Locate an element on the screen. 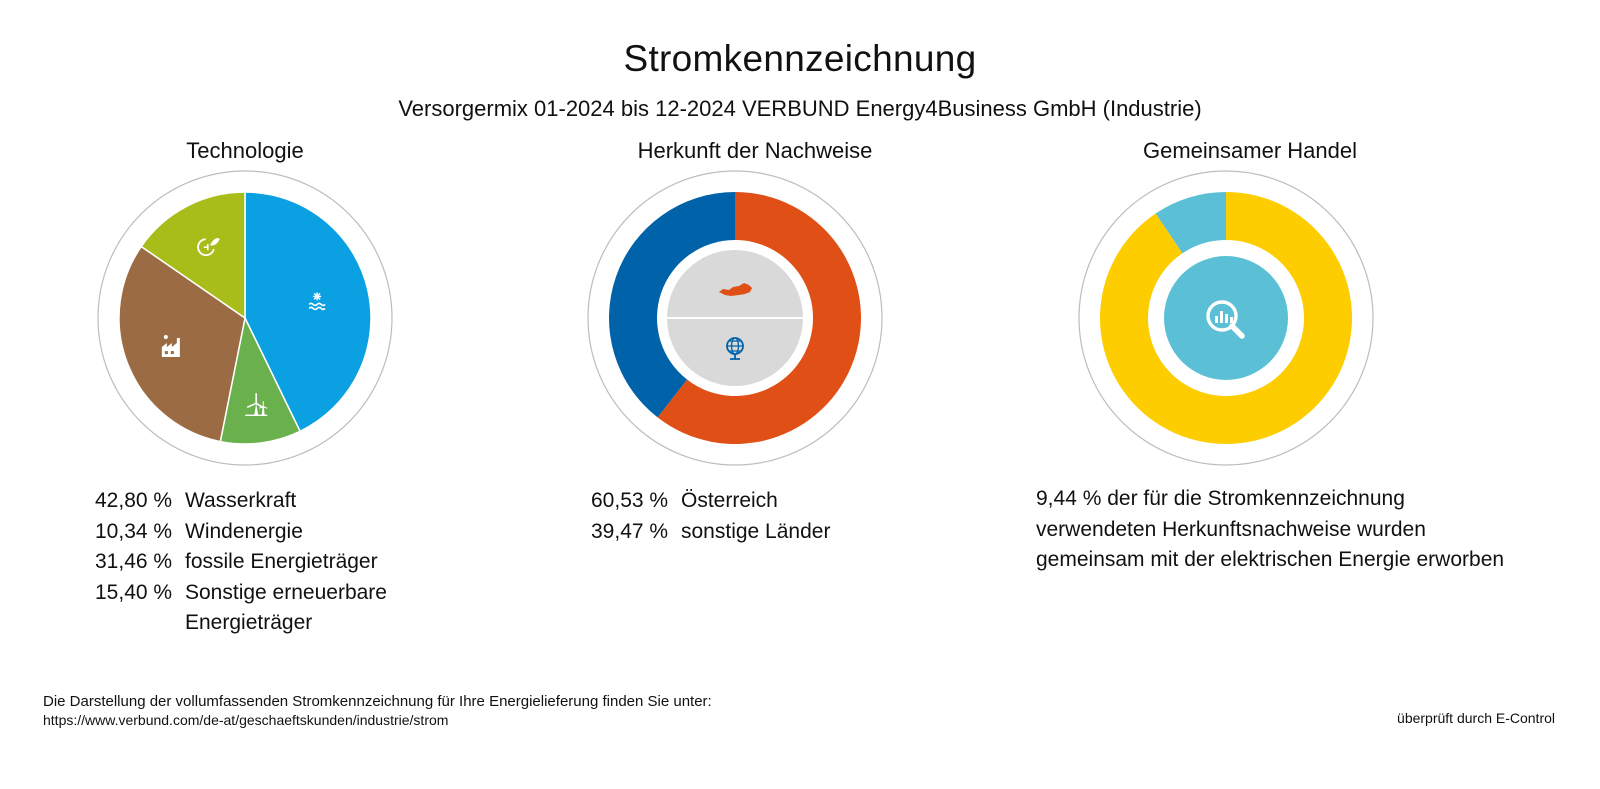 The image size is (1600, 789). legend-item: 10,34 % Windenergie is located at coordinates (199, 531).